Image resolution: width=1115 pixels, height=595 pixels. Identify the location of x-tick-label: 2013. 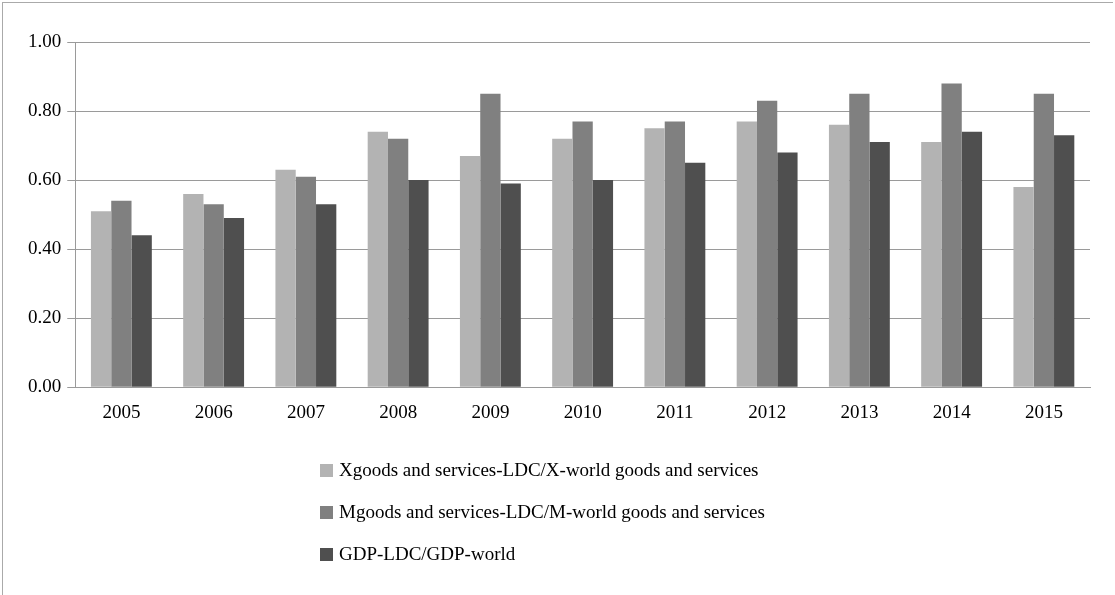
(859, 411).